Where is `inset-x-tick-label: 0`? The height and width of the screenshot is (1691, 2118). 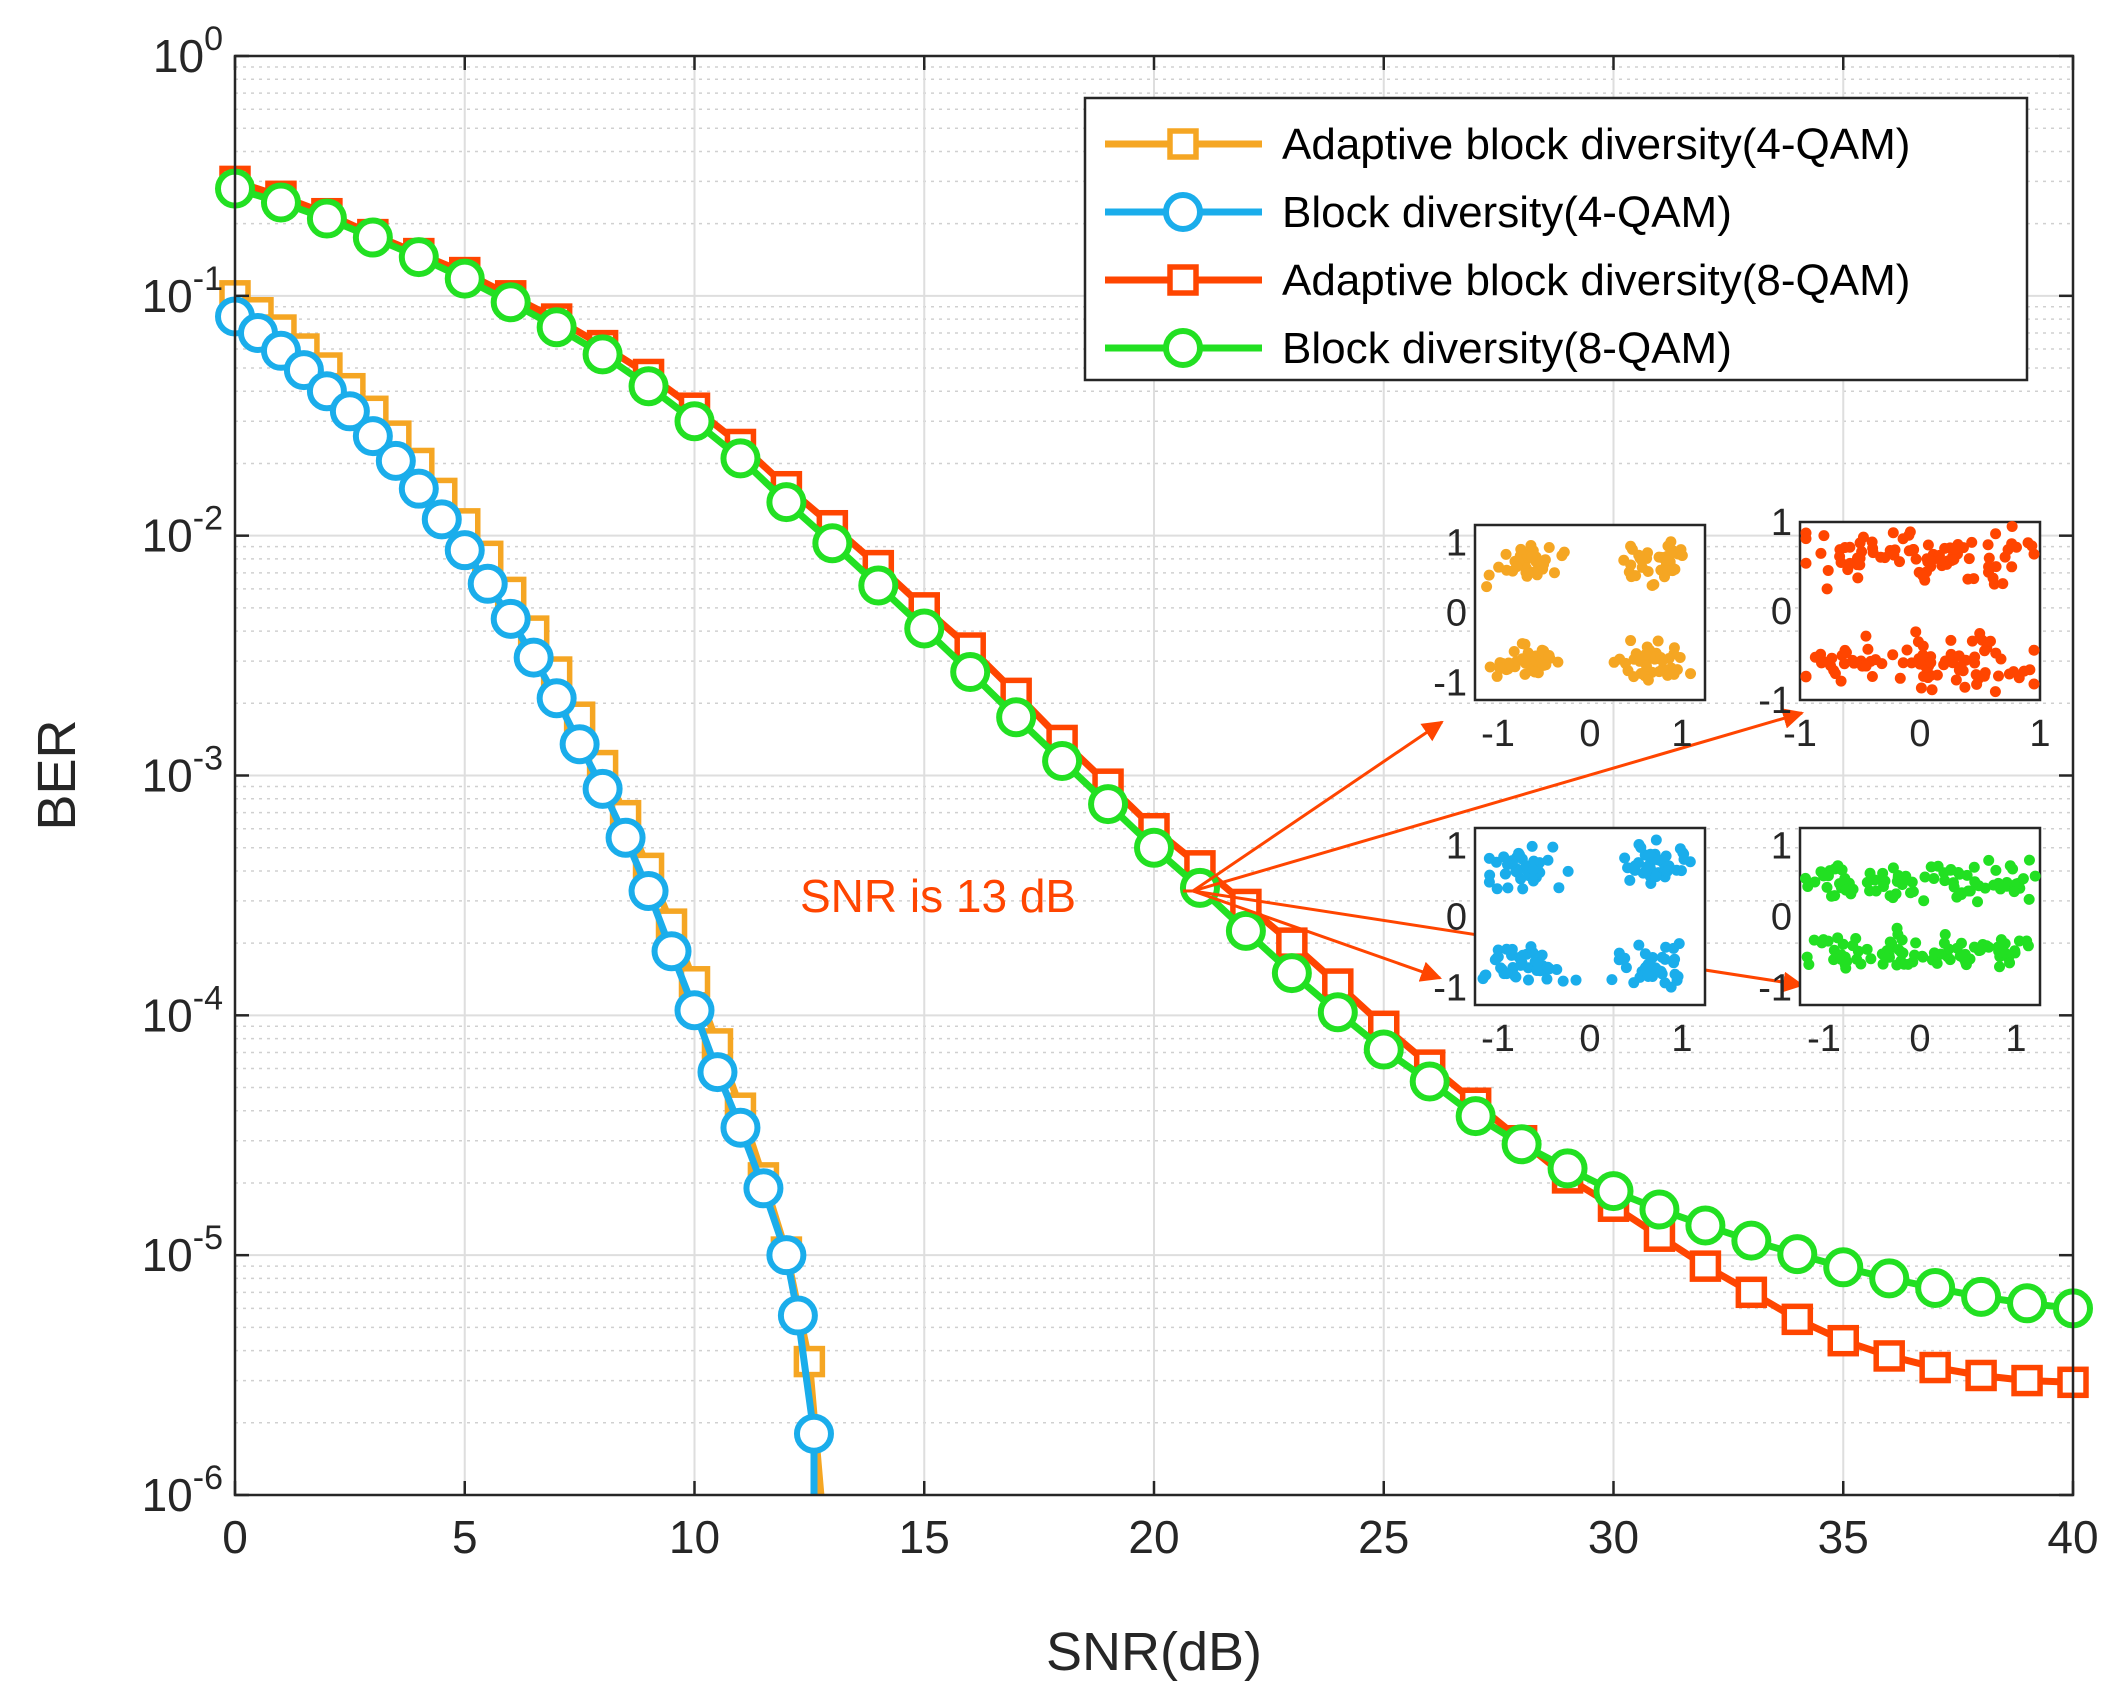
inset-x-tick-label: 0 is located at coordinates (1589, 734).